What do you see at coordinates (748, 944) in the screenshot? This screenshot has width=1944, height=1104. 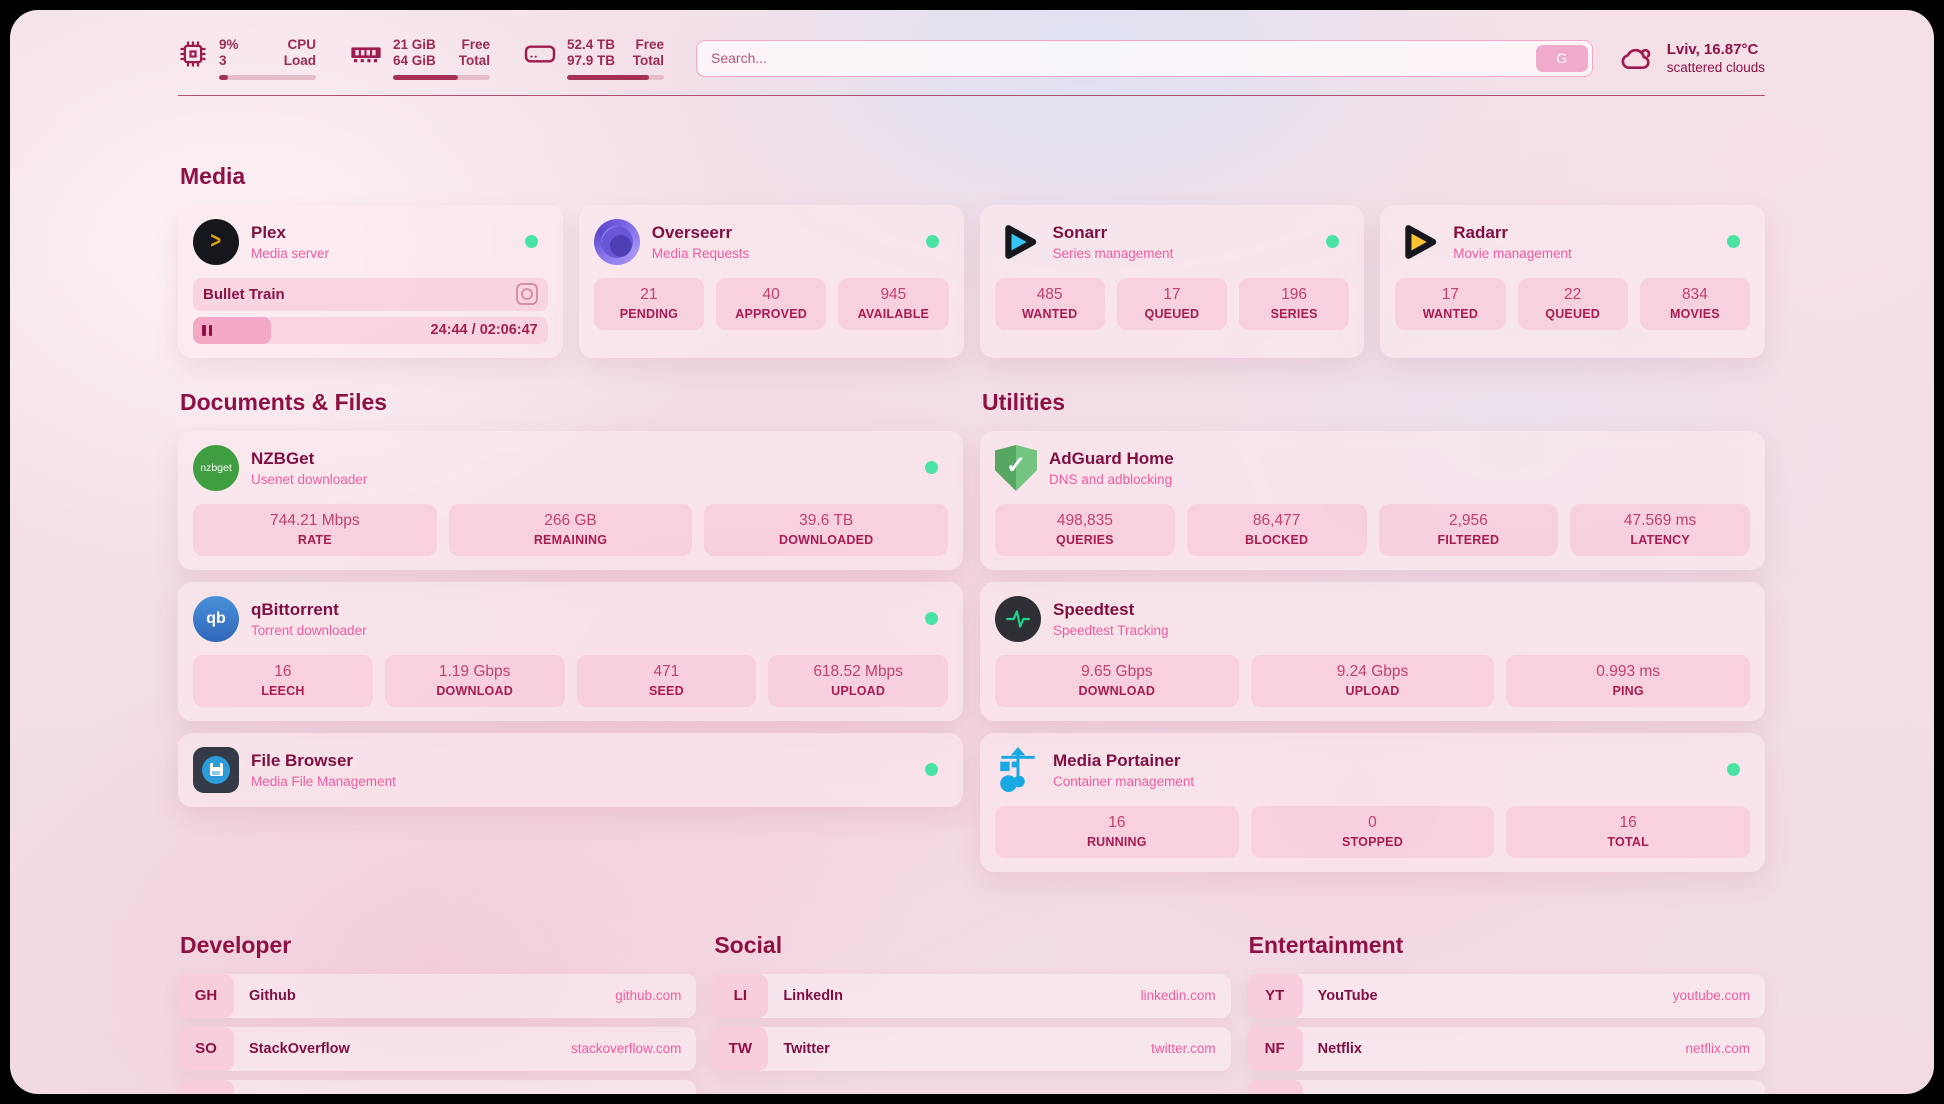 I see `section-title-social: Social` at bounding box center [748, 944].